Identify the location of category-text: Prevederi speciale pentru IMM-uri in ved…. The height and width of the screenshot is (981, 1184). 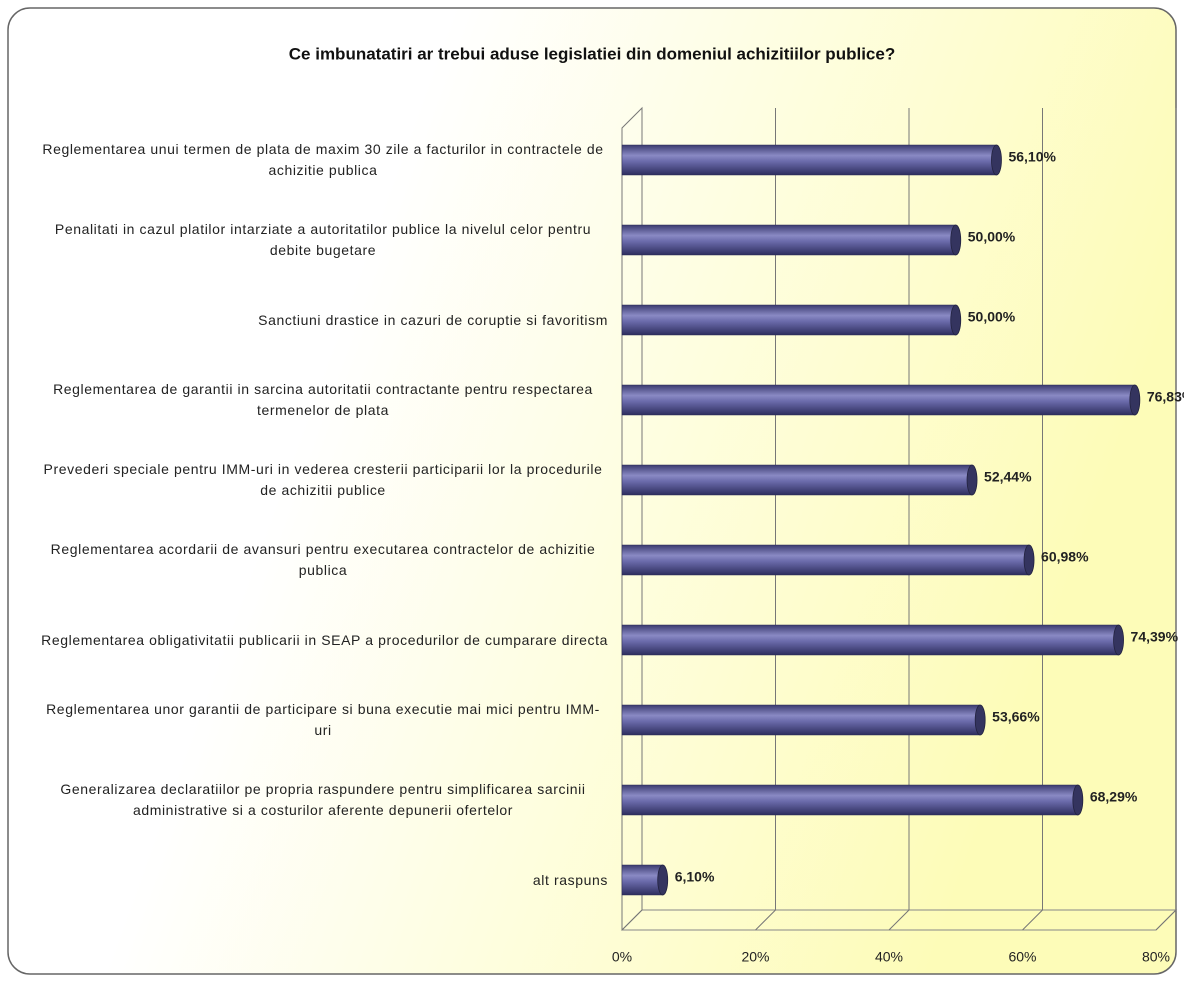
(323, 479).